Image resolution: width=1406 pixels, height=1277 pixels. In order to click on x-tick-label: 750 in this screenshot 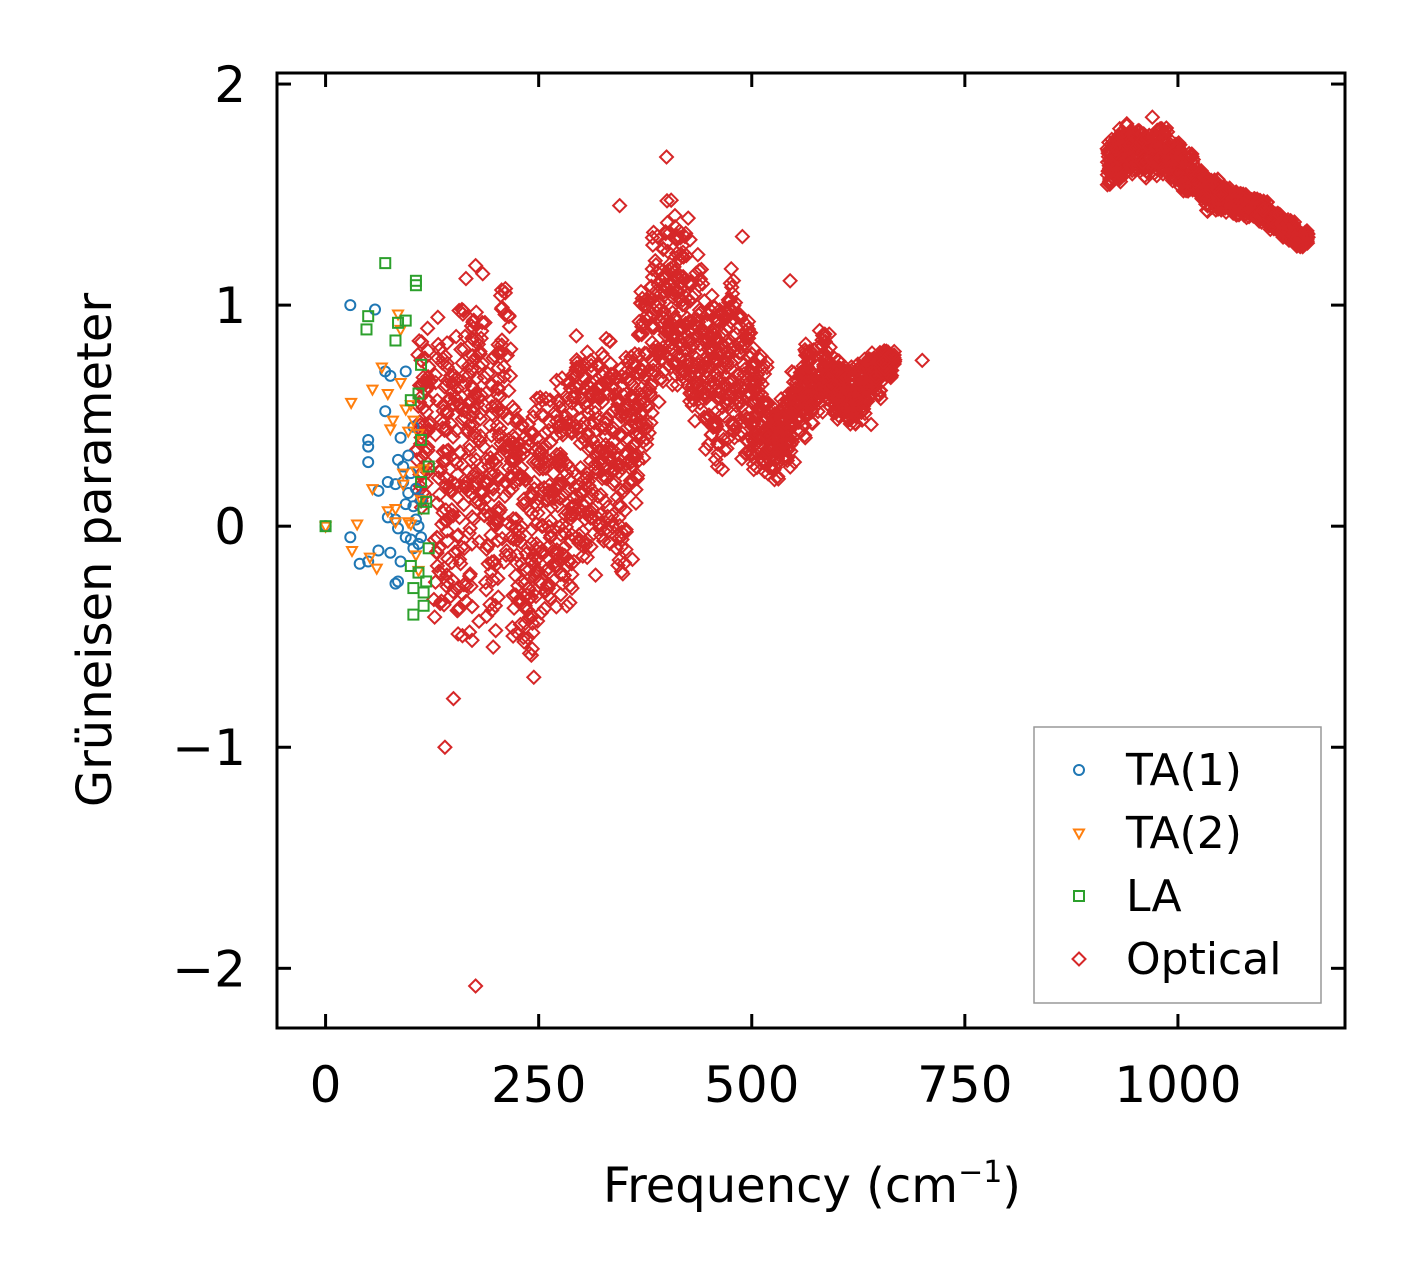, I will do `click(964, 1085)`.